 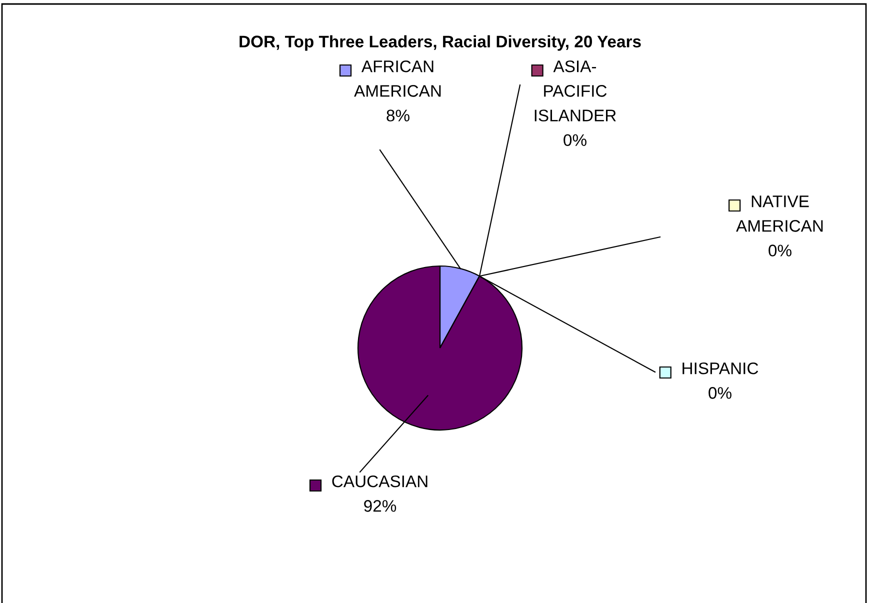 What do you see at coordinates (720, 368) in the screenshot?
I see `legend-label: HISPANIC` at bounding box center [720, 368].